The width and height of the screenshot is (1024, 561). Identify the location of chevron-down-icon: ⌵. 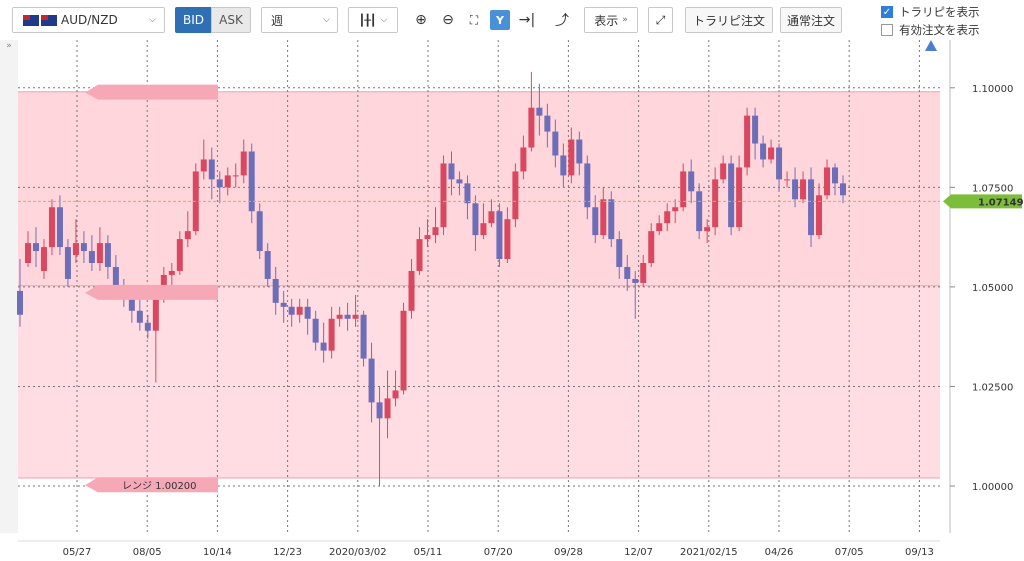
(326, 20).